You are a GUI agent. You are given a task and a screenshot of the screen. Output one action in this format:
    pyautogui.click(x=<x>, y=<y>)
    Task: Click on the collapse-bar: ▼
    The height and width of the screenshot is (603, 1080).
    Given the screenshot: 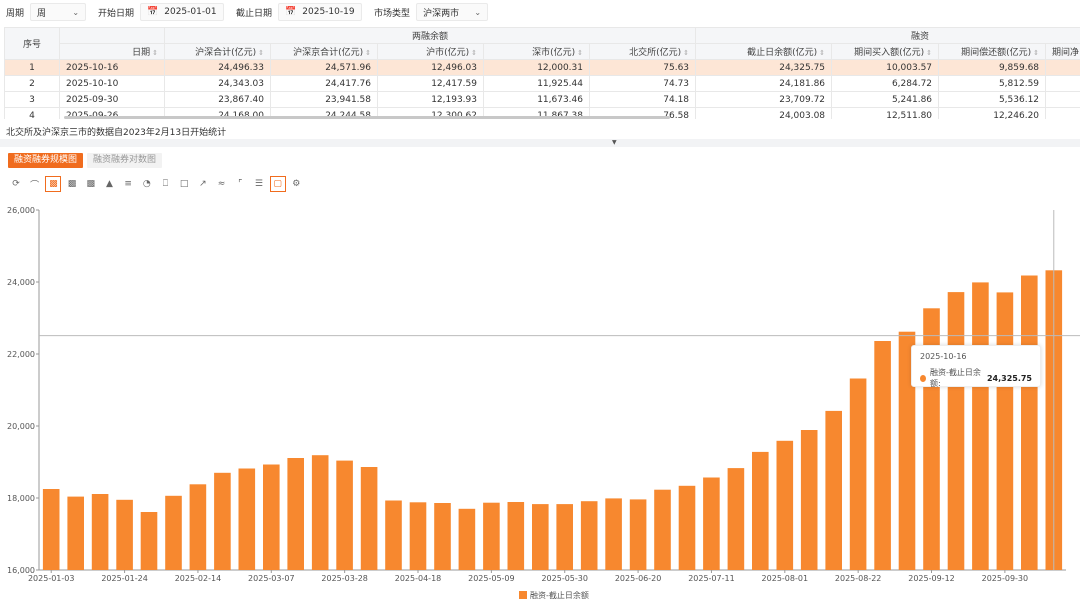 What is the action you would take?
    pyautogui.click(x=540, y=143)
    